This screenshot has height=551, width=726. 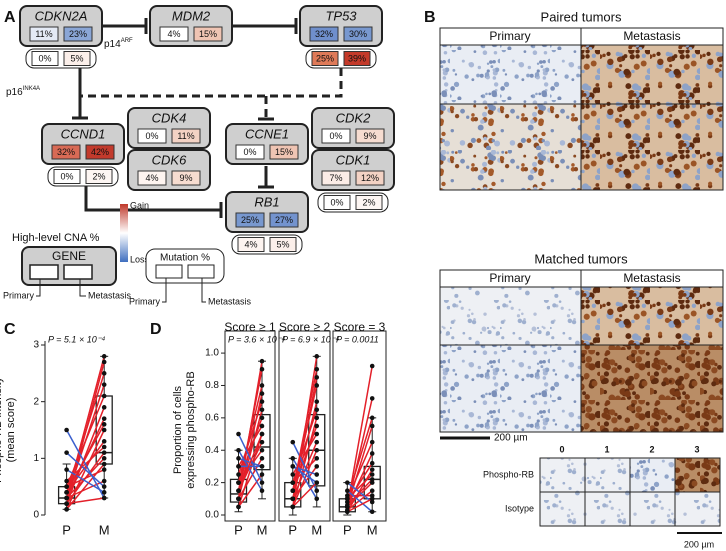 I want to click on gene-name: MDM2, so click(x=191, y=15).